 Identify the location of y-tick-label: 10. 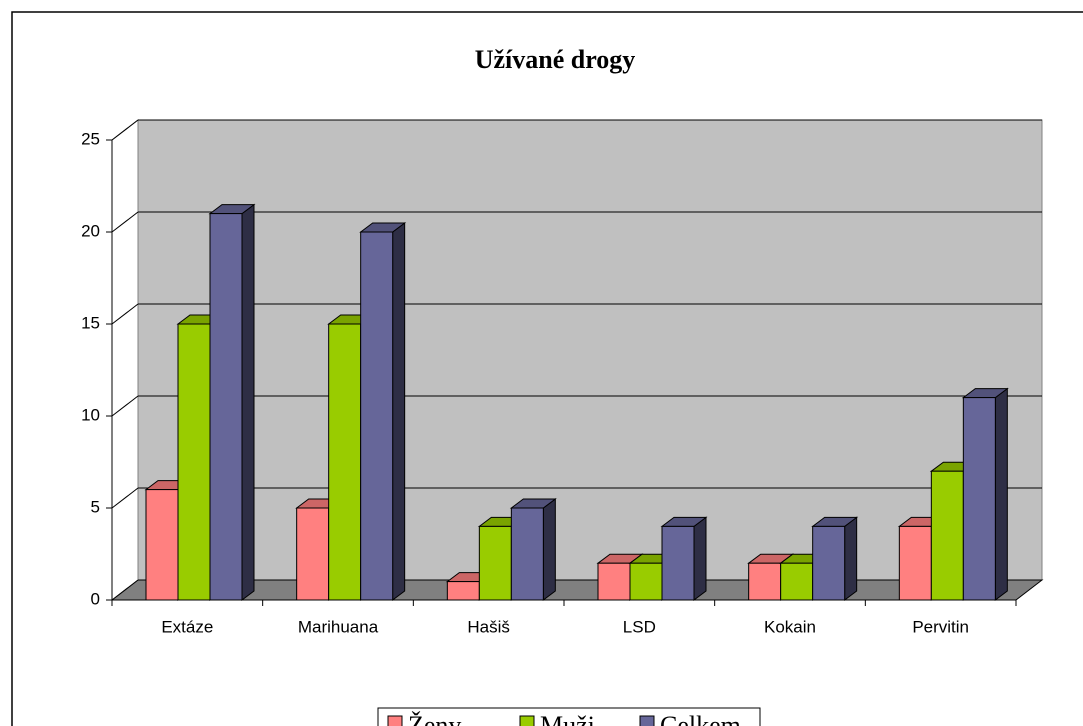
(90, 414).